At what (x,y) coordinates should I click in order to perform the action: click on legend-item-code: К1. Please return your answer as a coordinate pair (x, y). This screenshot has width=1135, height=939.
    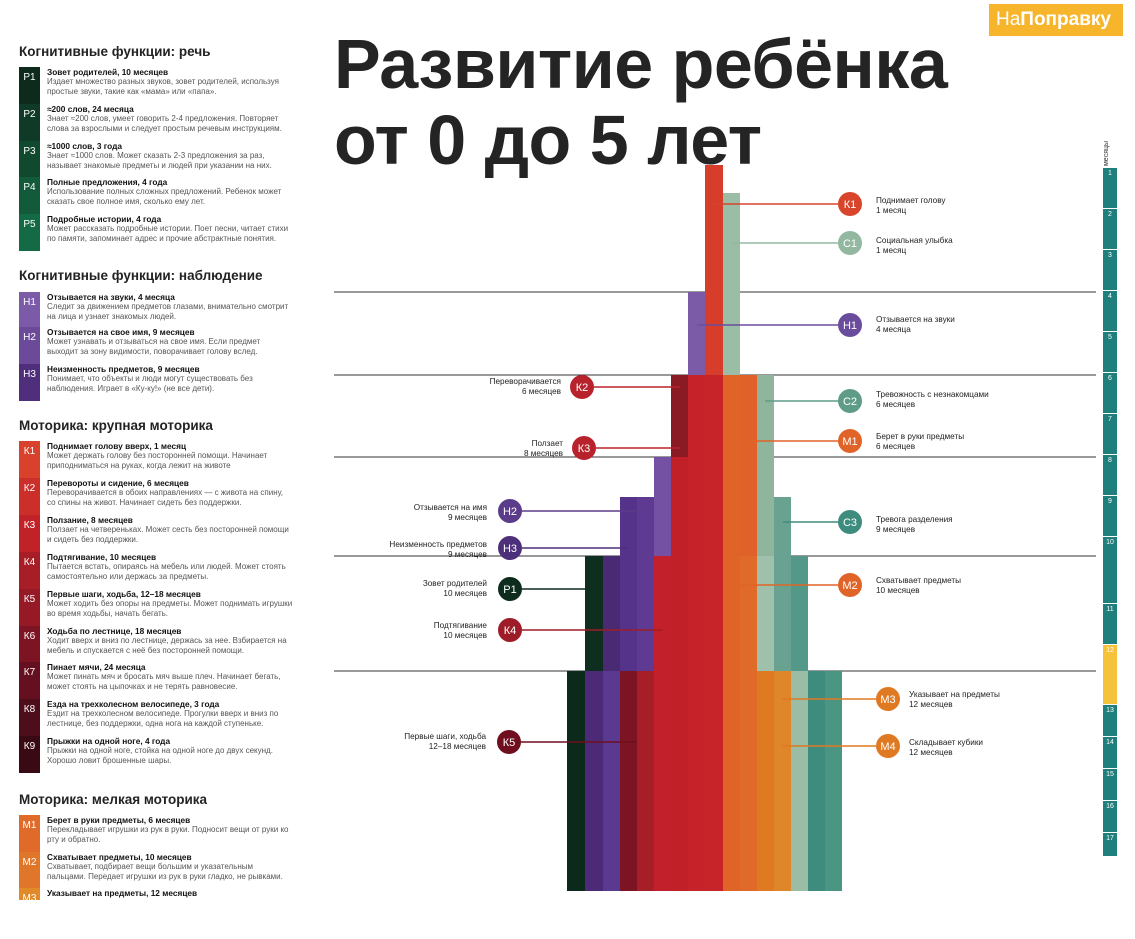
    Looking at the image, I should click on (29, 451).